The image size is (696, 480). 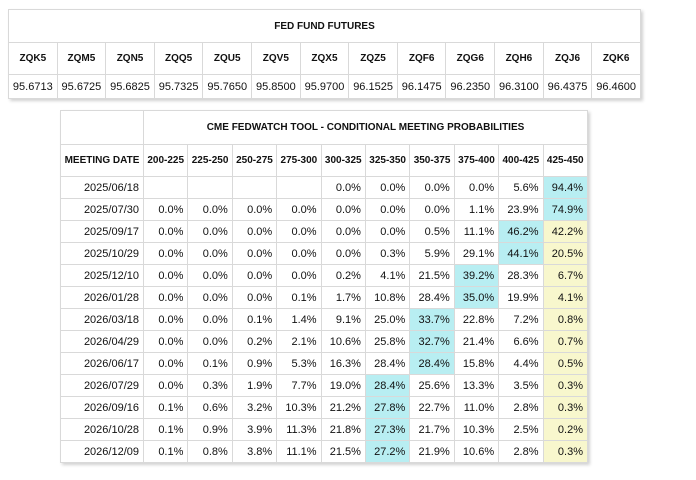 I want to click on probability-cell: 33.7%, so click(x=432, y=319).